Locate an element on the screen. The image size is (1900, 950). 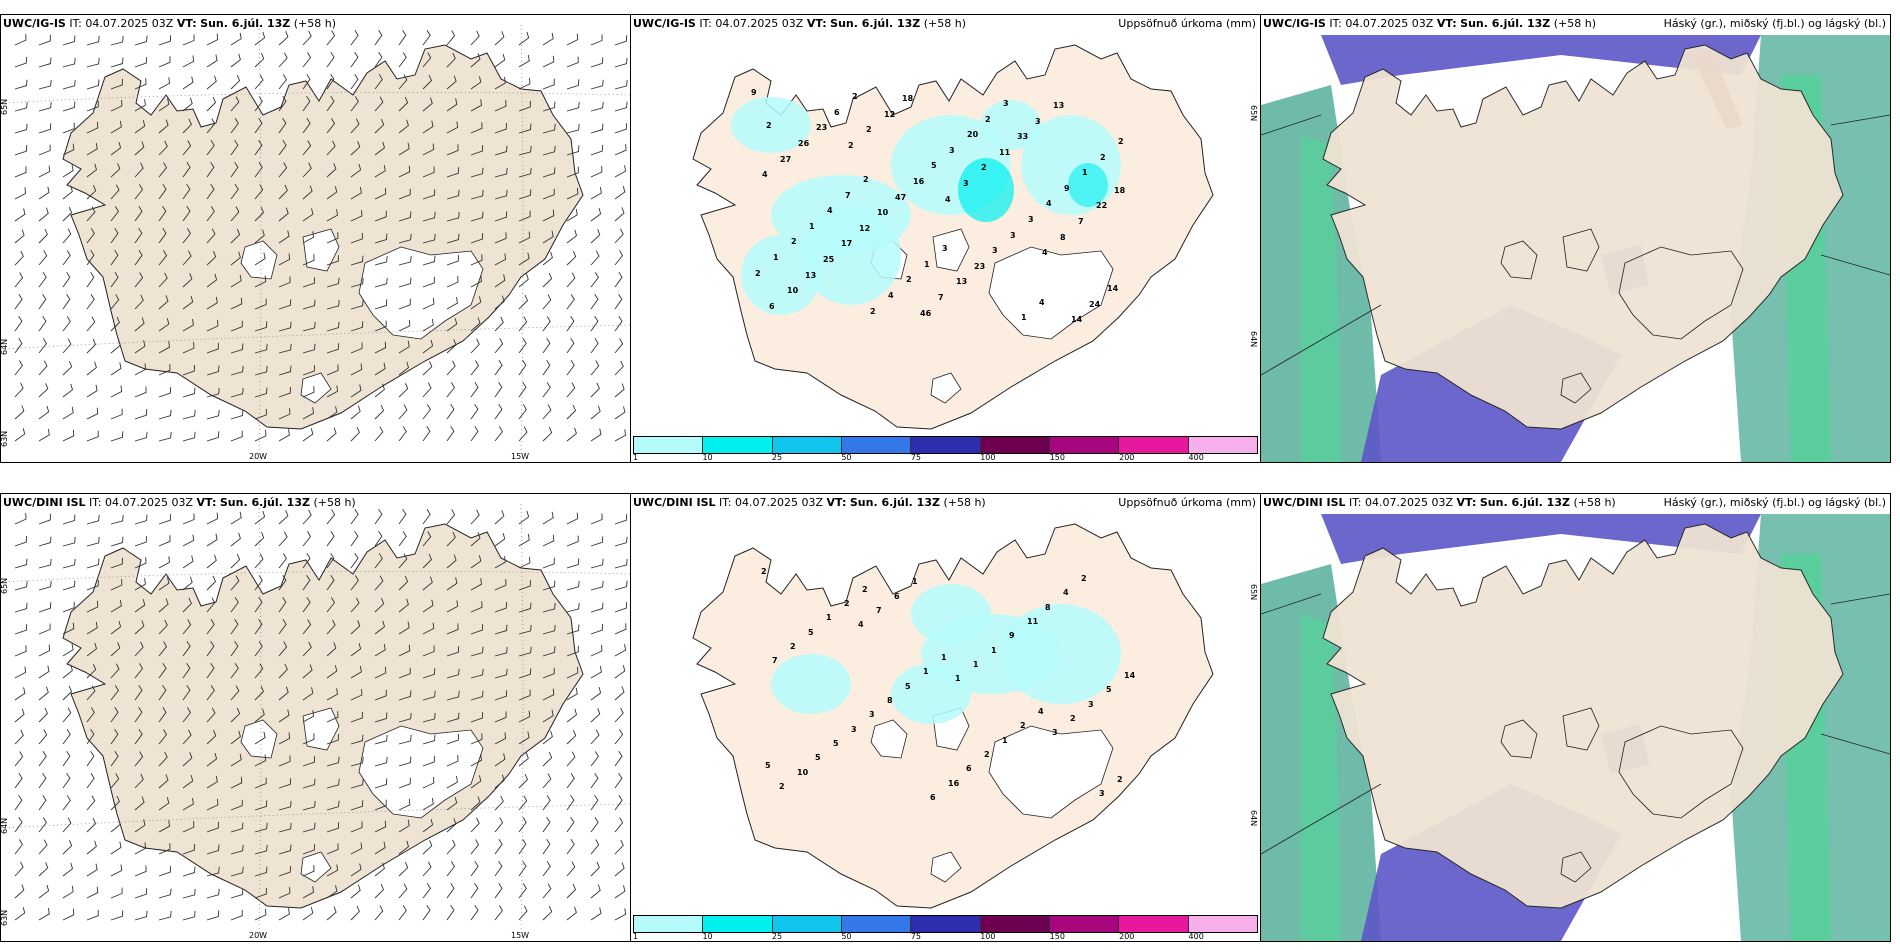
cloud-cover-map is located at coordinates (1575, 248).